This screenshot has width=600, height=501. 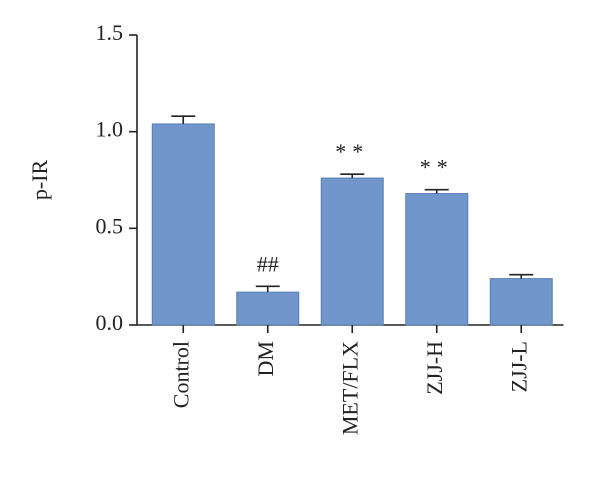 What do you see at coordinates (268, 263) in the screenshot?
I see `annotation: ##` at bounding box center [268, 263].